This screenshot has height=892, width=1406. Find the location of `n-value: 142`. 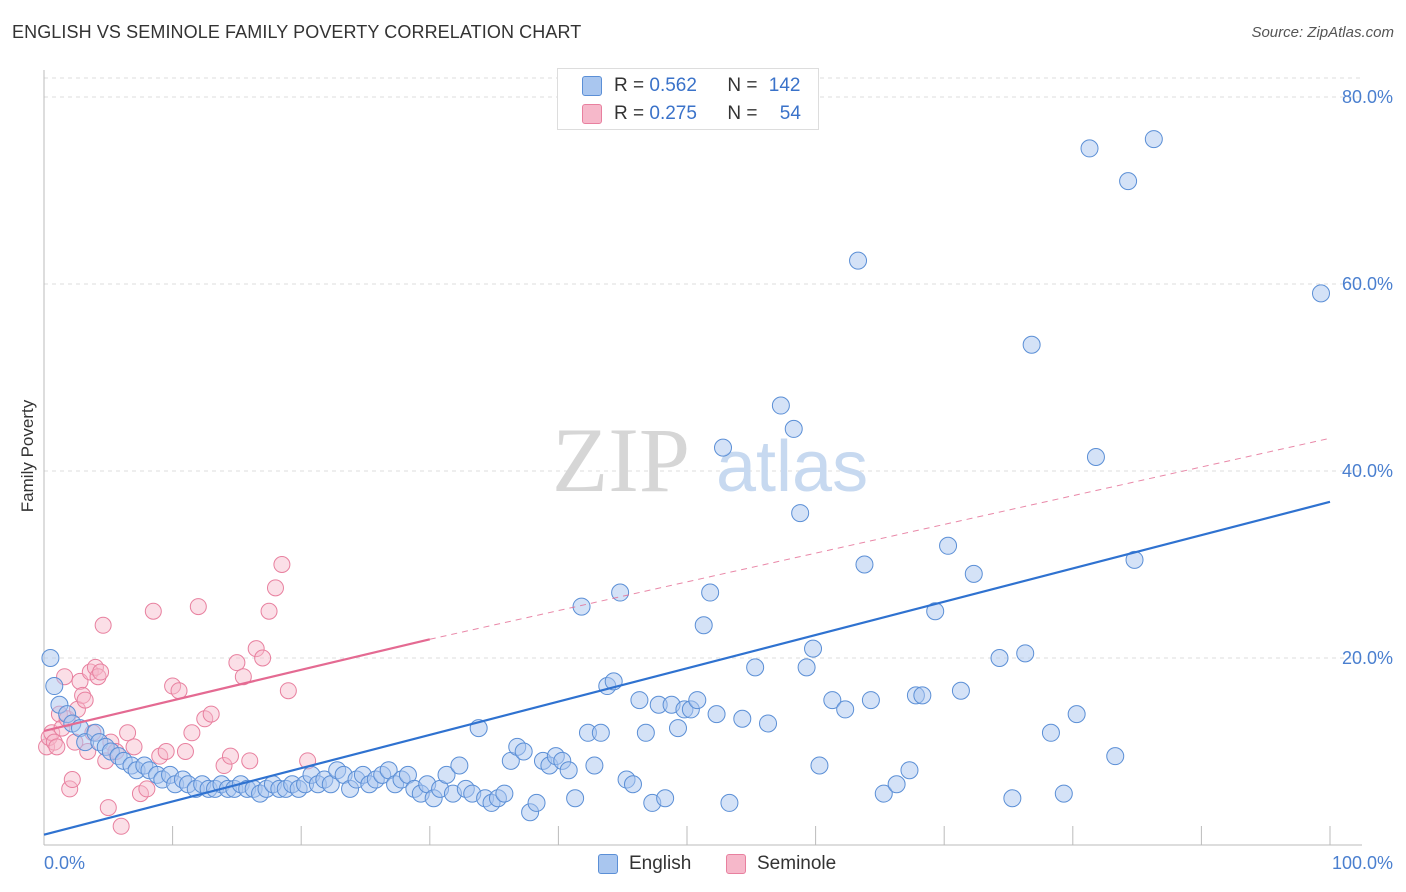

n-value: 142 is located at coordinates (784, 85).